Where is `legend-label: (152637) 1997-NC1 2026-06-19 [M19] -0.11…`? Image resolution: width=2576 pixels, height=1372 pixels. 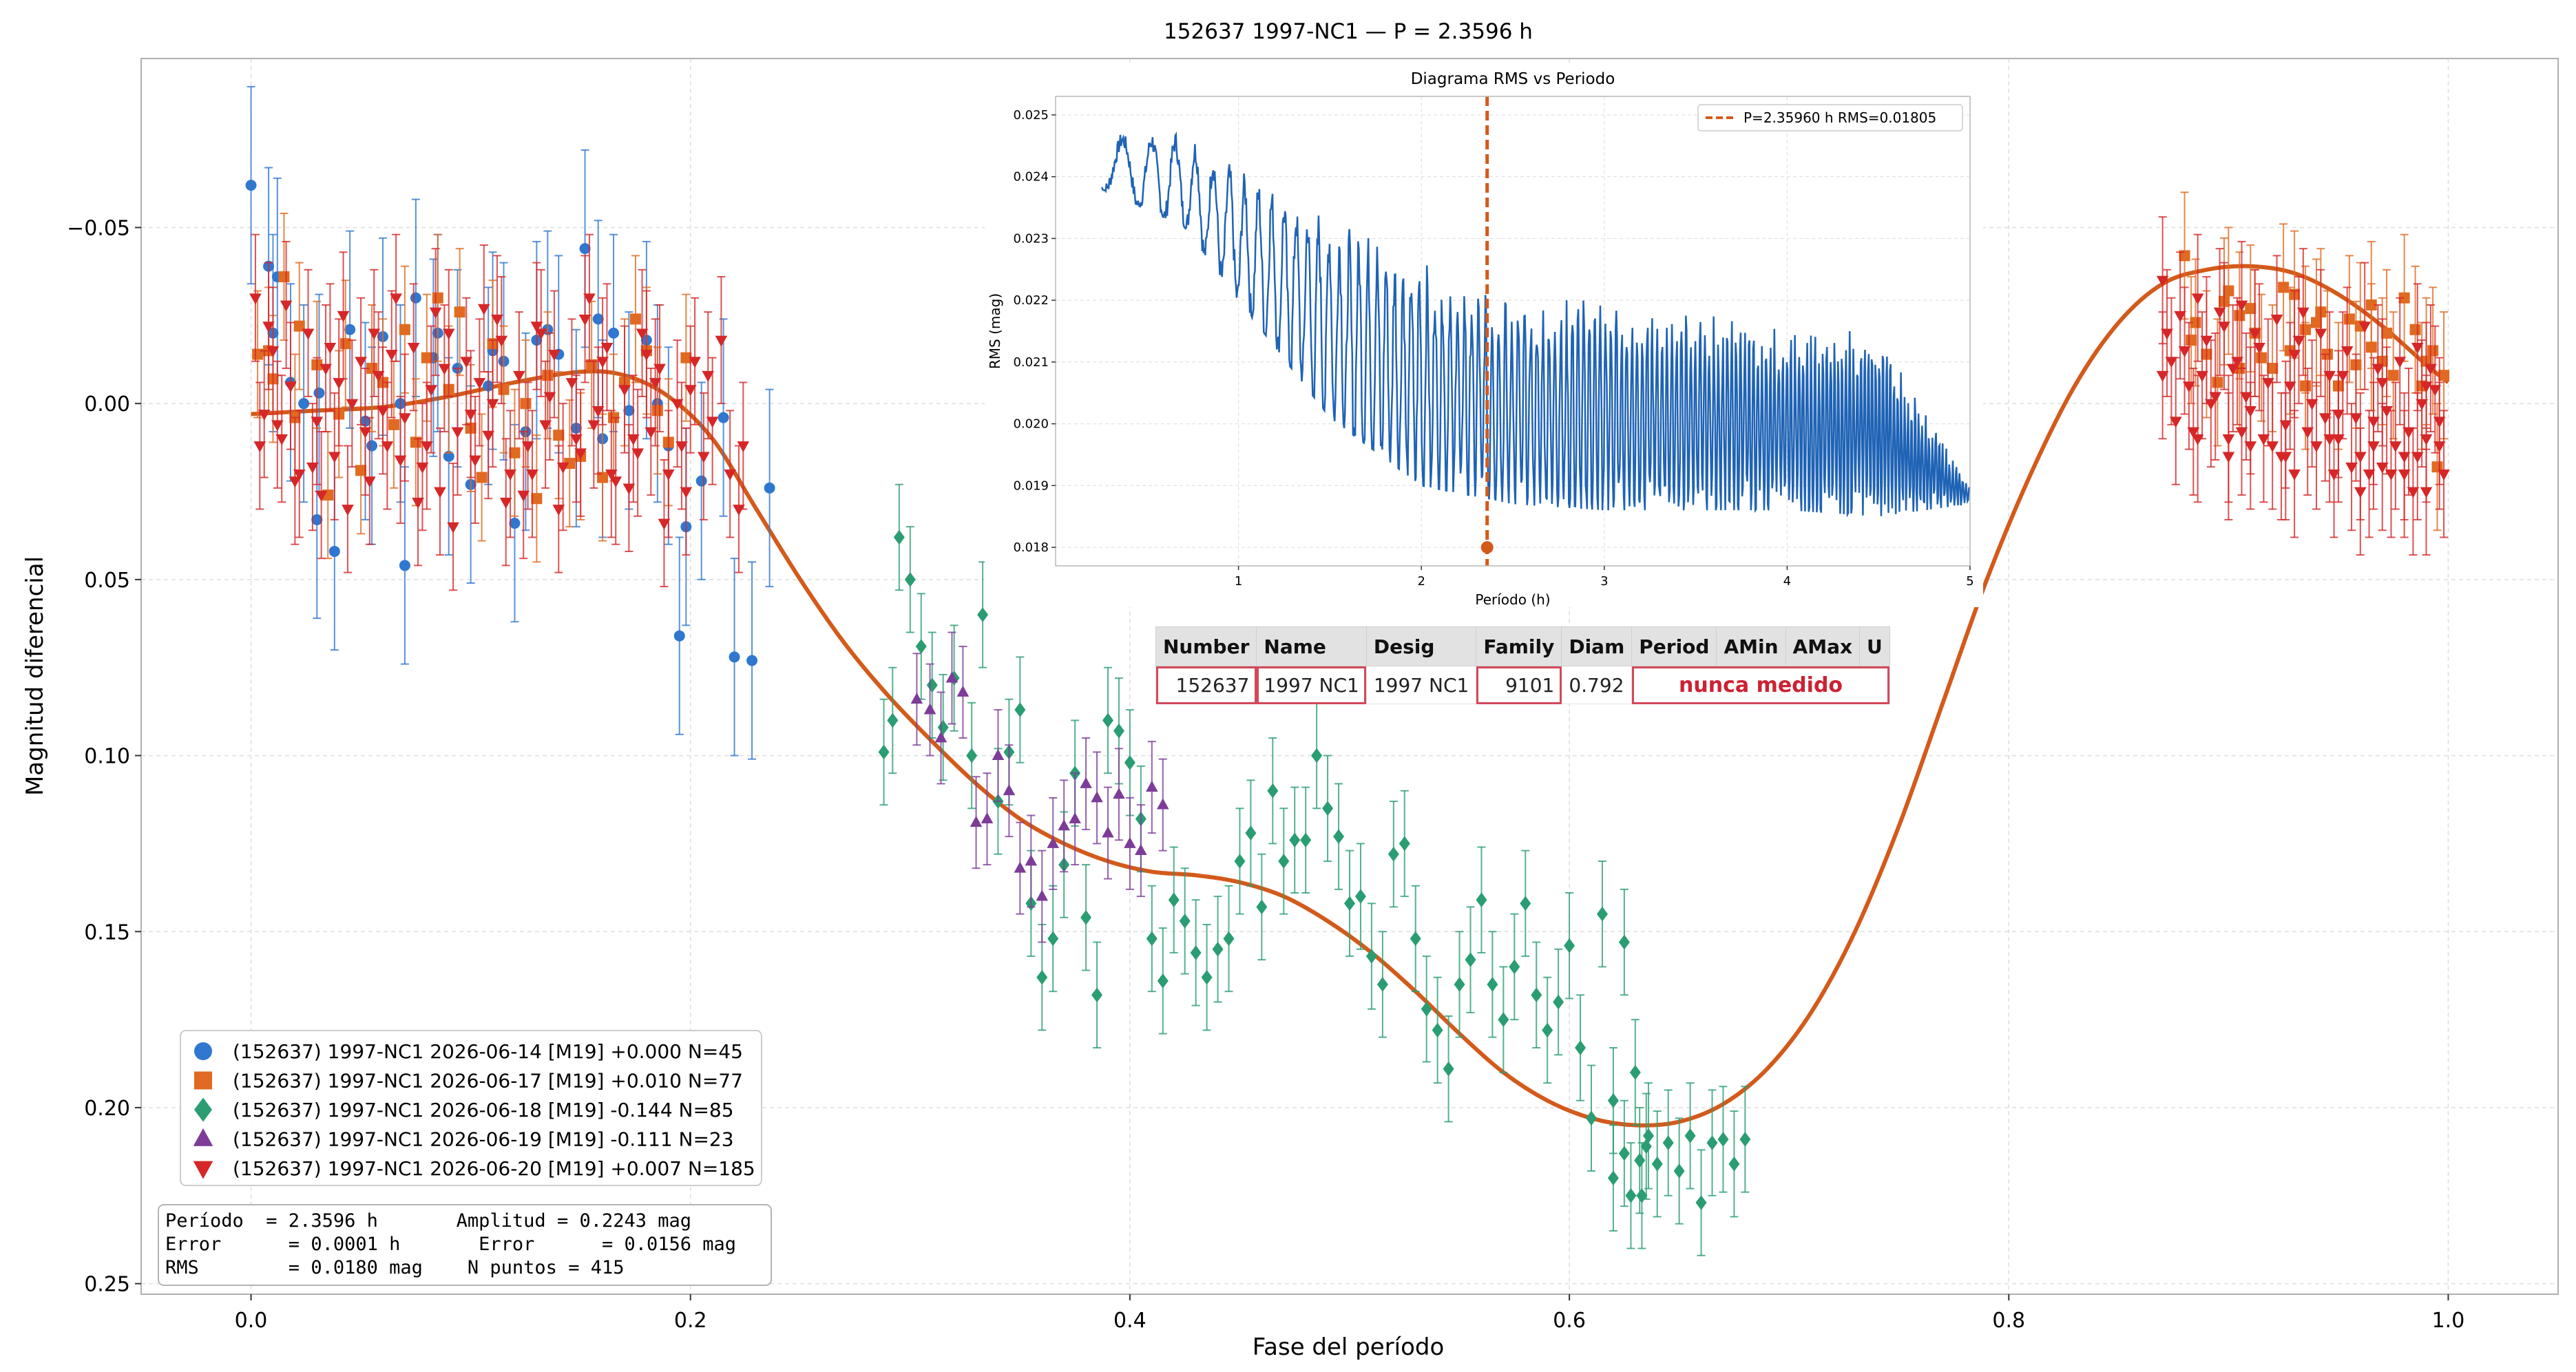
legend-label: (152637) 1997-NC1 2026-06-19 [M19] -0.11… is located at coordinates (483, 1139).